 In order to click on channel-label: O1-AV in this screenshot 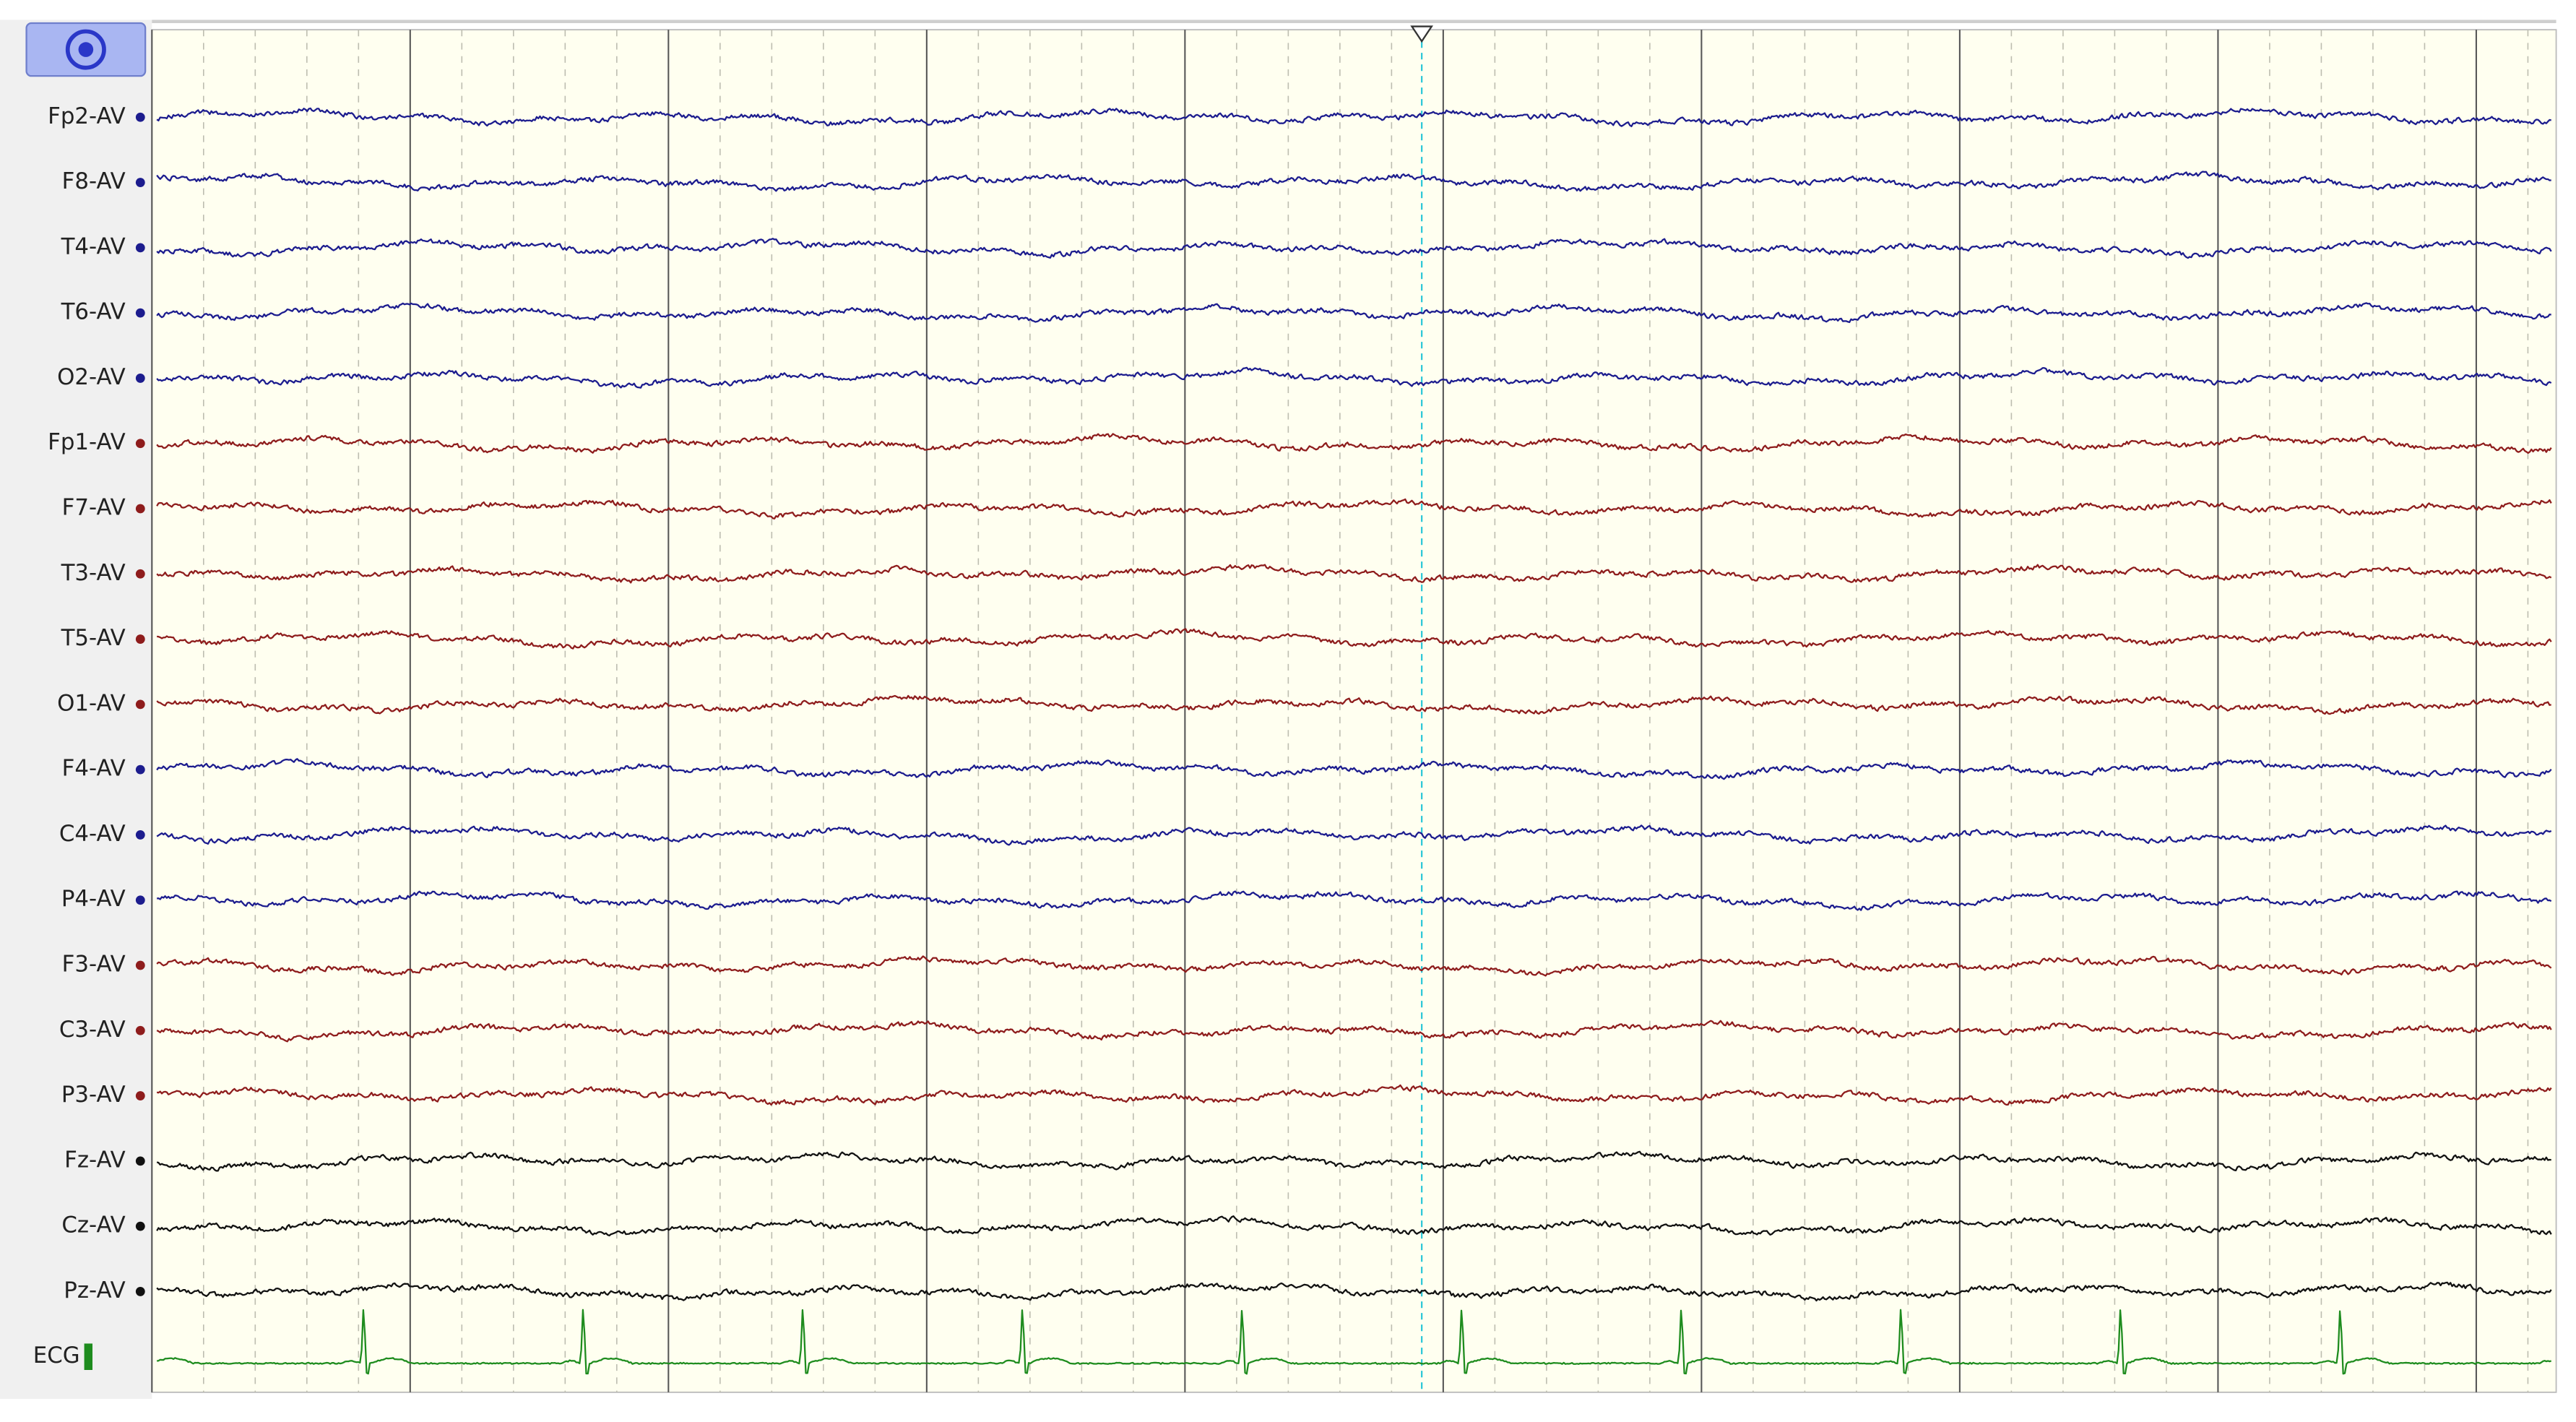, I will do `click(91, 703)`.